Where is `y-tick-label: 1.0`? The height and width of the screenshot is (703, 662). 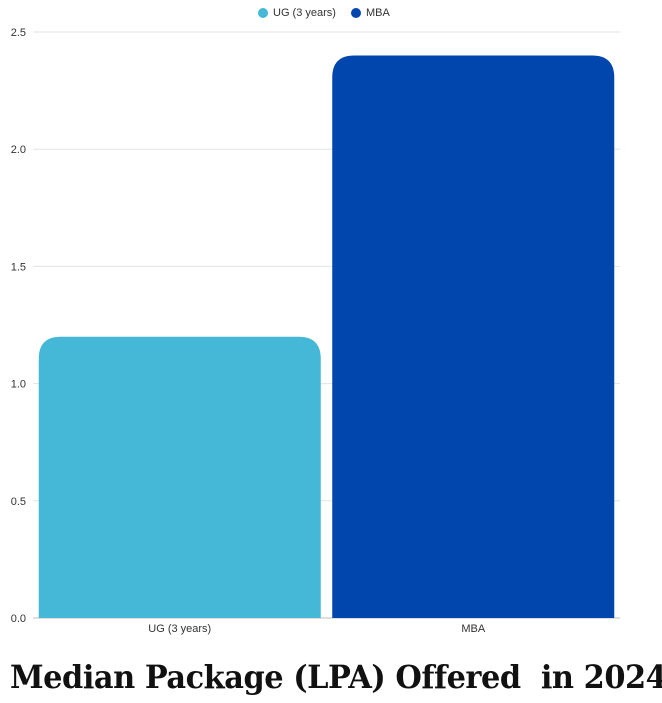
y-tick-label: 1.0 is located at coordinates (18, 385).